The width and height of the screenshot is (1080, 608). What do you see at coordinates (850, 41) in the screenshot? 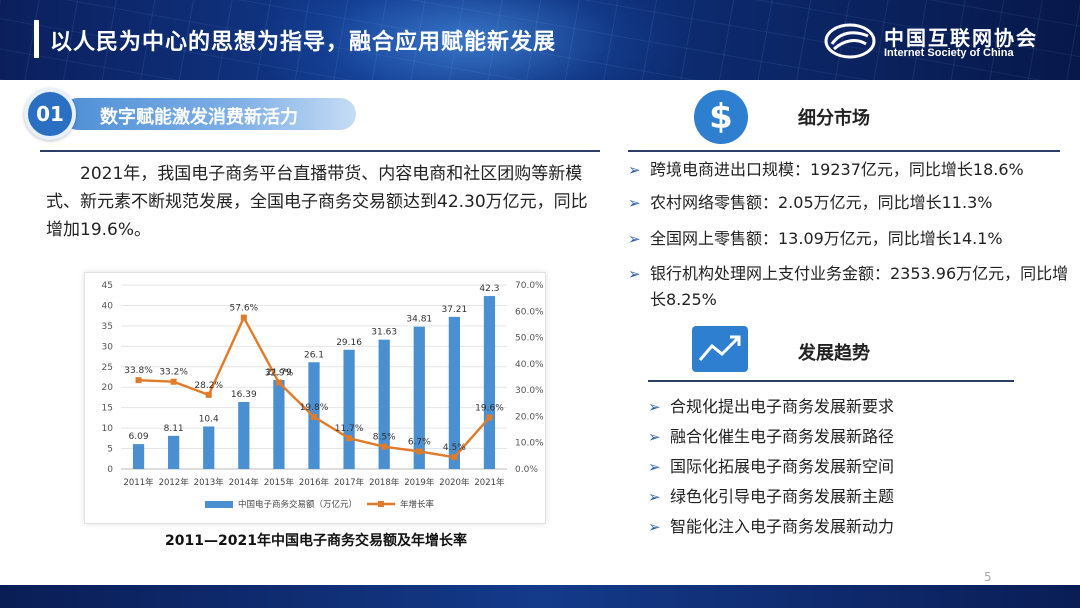
I see `isc-logo-icon` at bounding box center [850, 41].